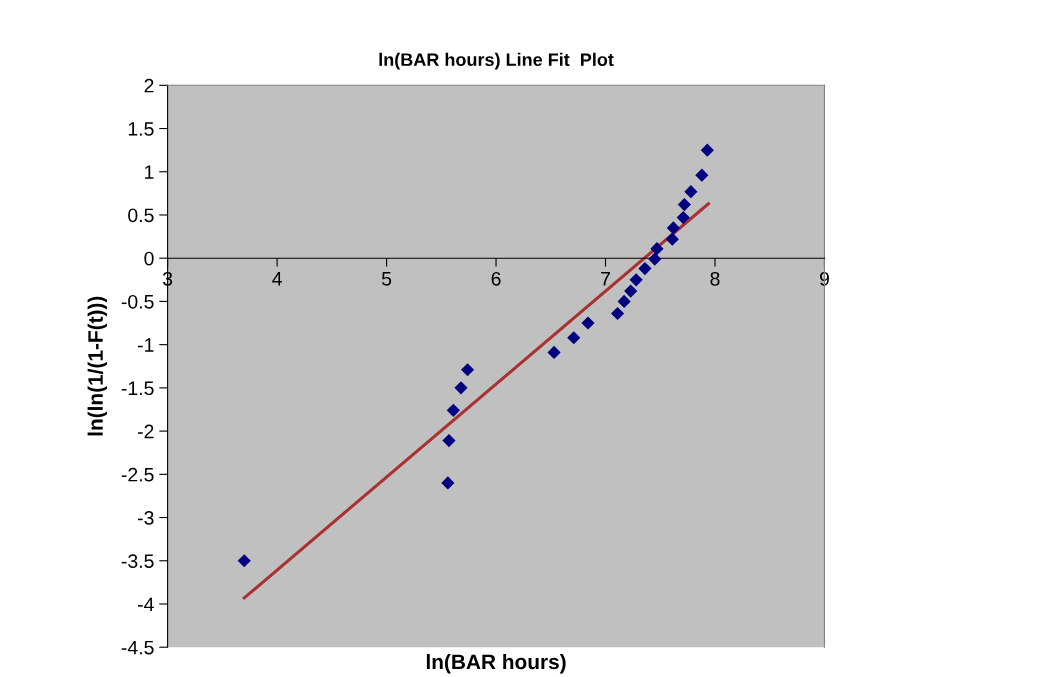 Image resolution: width=1041 pixels, height=677 pixels. What do you see at coordinates (277, 279) in the screenshot?
I see `x-tick-label: 4` at bounding box center [277, 279].